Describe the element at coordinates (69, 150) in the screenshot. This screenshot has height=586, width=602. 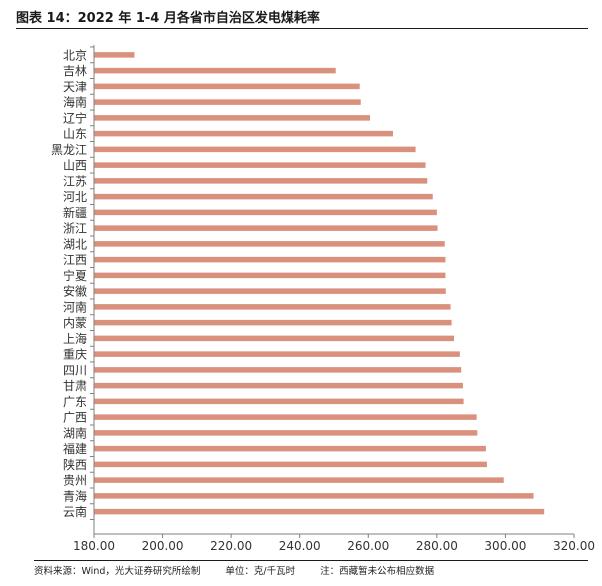
I see `category-label: 黑龙江` at that location.